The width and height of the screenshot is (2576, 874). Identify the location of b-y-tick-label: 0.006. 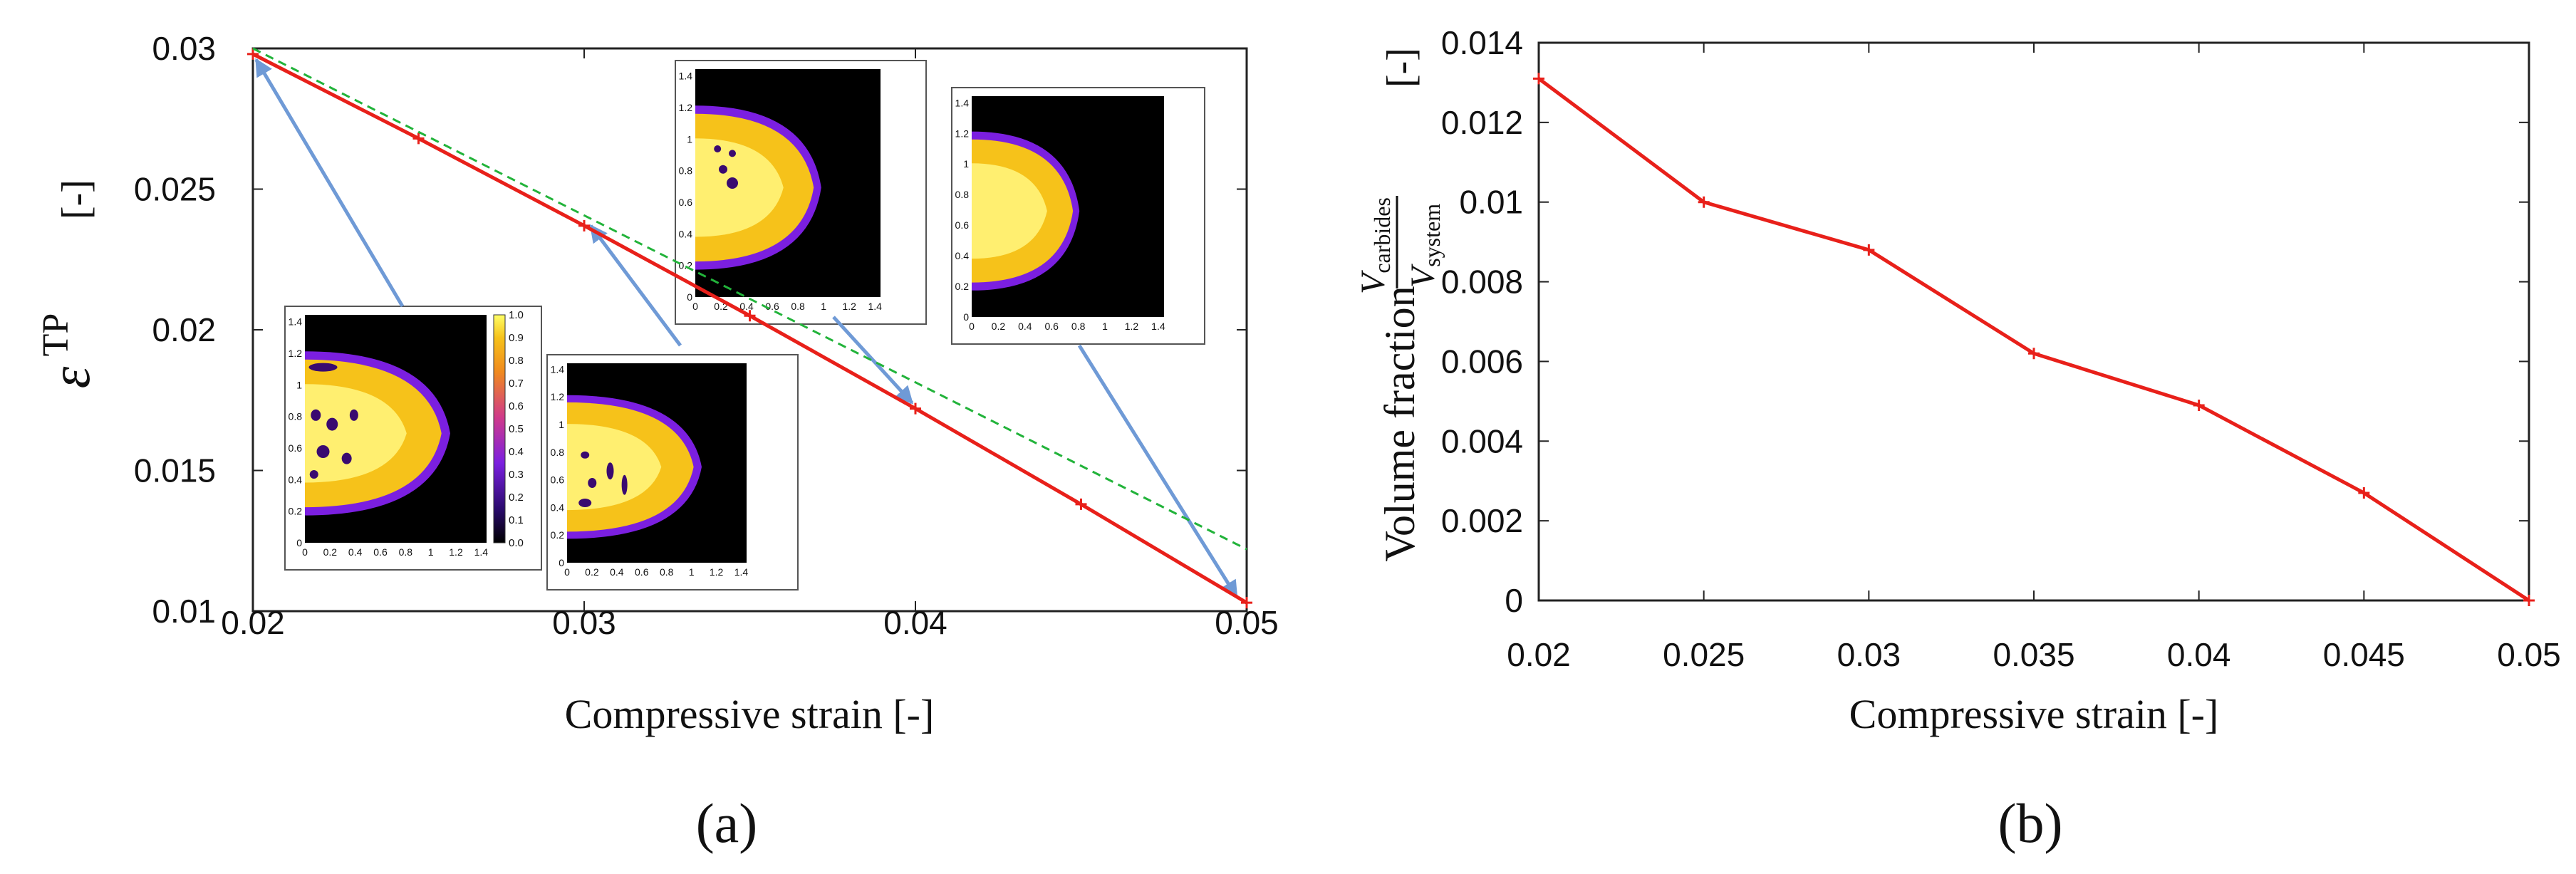
(1482, 361).